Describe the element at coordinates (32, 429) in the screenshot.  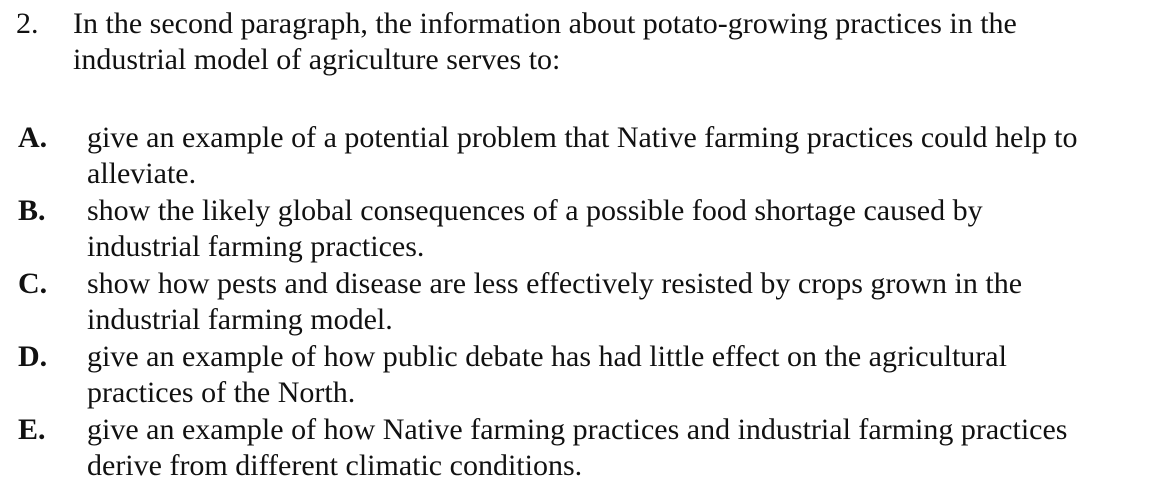
I see `option-letter: E.` at that location.